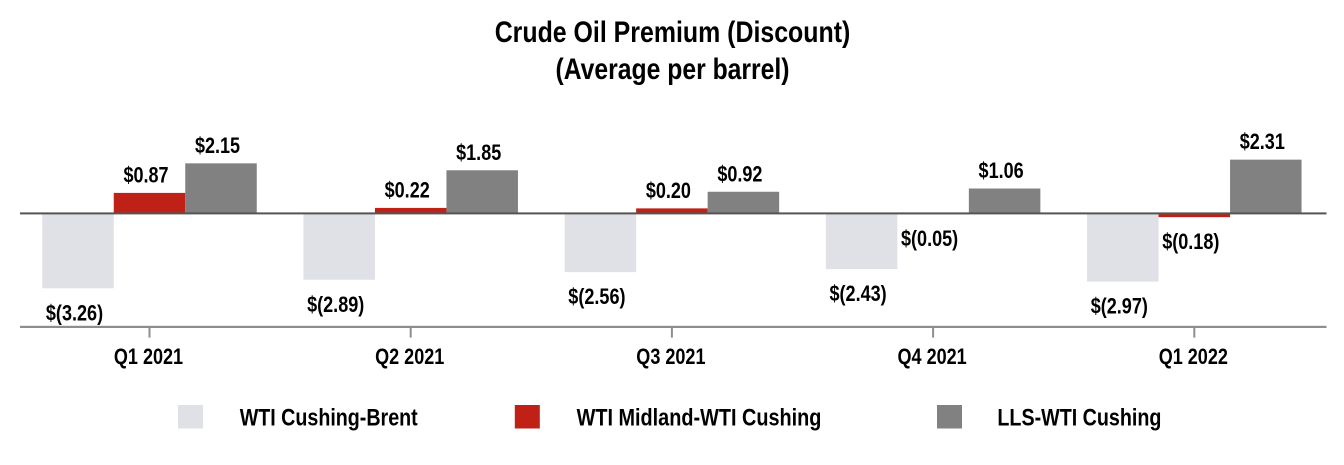  What do you see at coordinates (673, 32) in the screenshot?
I see `svg-text: Crude Oil Premium (Discount)` at bounding box center [673, 32].